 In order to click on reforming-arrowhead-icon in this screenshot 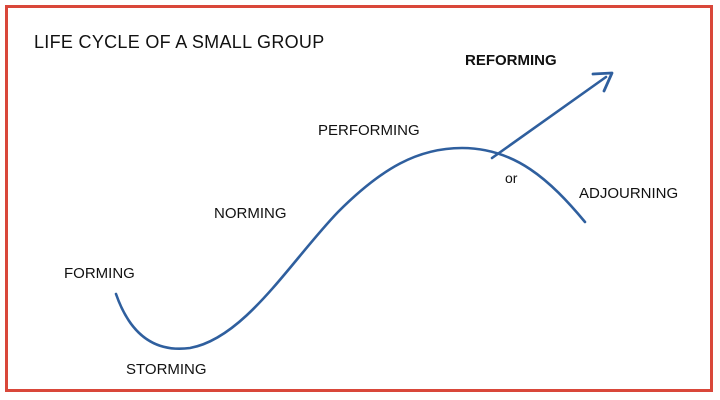, I will do `click(602, 82)`.